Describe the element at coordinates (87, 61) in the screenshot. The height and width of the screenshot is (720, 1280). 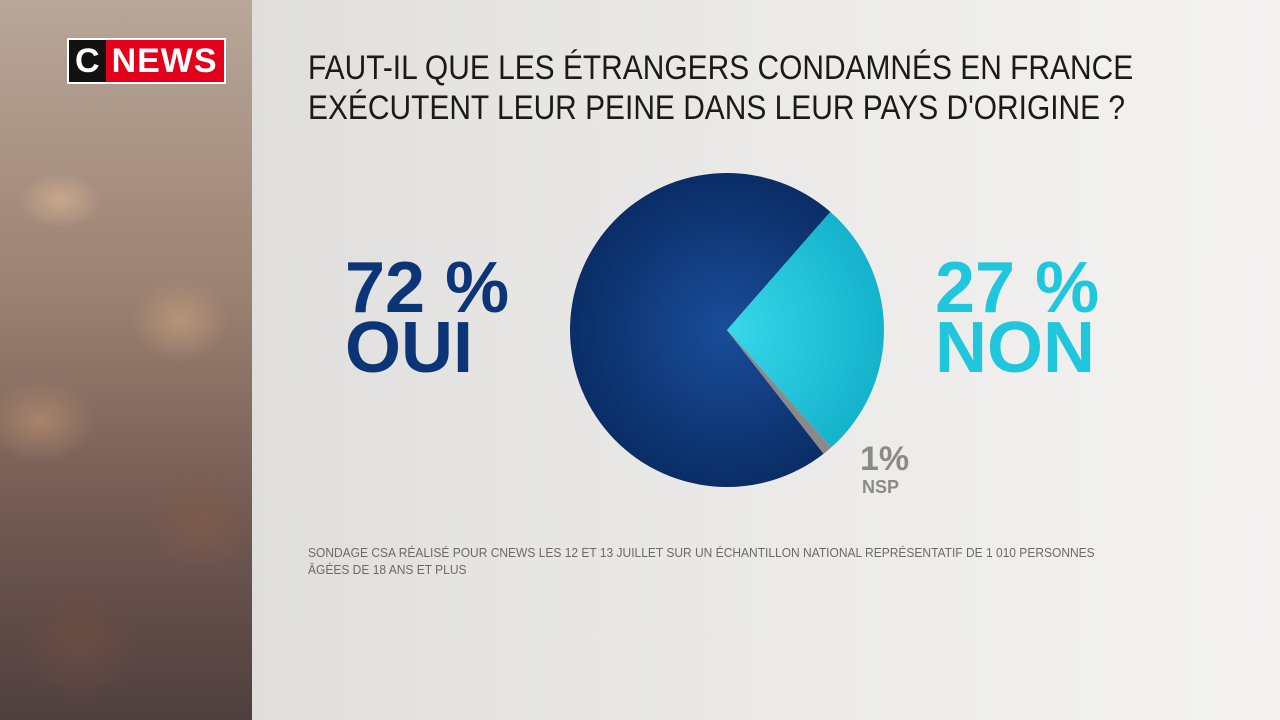
I see `logo-letter: C` at that location.